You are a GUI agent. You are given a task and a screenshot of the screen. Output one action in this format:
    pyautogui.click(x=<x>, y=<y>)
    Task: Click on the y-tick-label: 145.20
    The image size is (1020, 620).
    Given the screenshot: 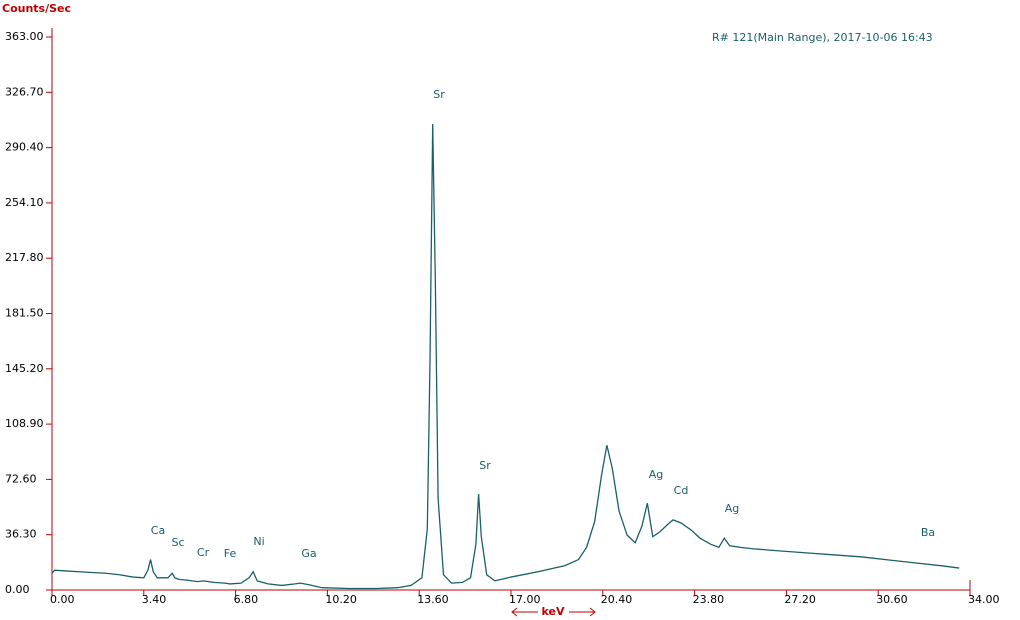 What is the action you would take?
    pyautogui.click(x=24, y=368)
    